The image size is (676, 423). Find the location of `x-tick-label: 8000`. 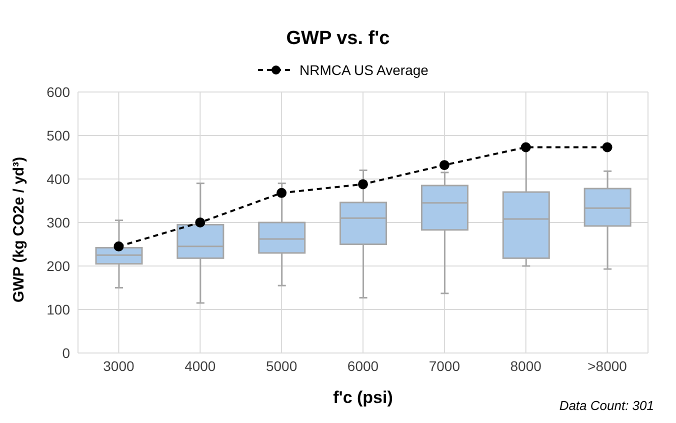

x-tick-label: 8000 is located at coordinates (526, 366).